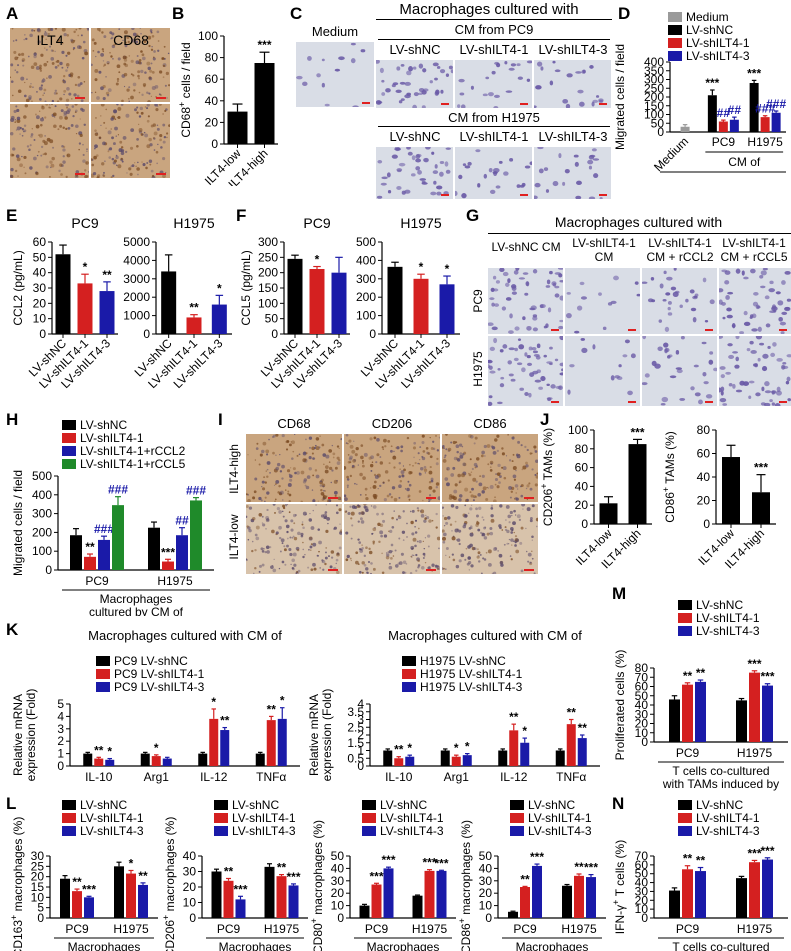  What do you see at coordinates (282, 701) in the screenshot?
I see `significance-mark: *` at bounding box center [282, 701].